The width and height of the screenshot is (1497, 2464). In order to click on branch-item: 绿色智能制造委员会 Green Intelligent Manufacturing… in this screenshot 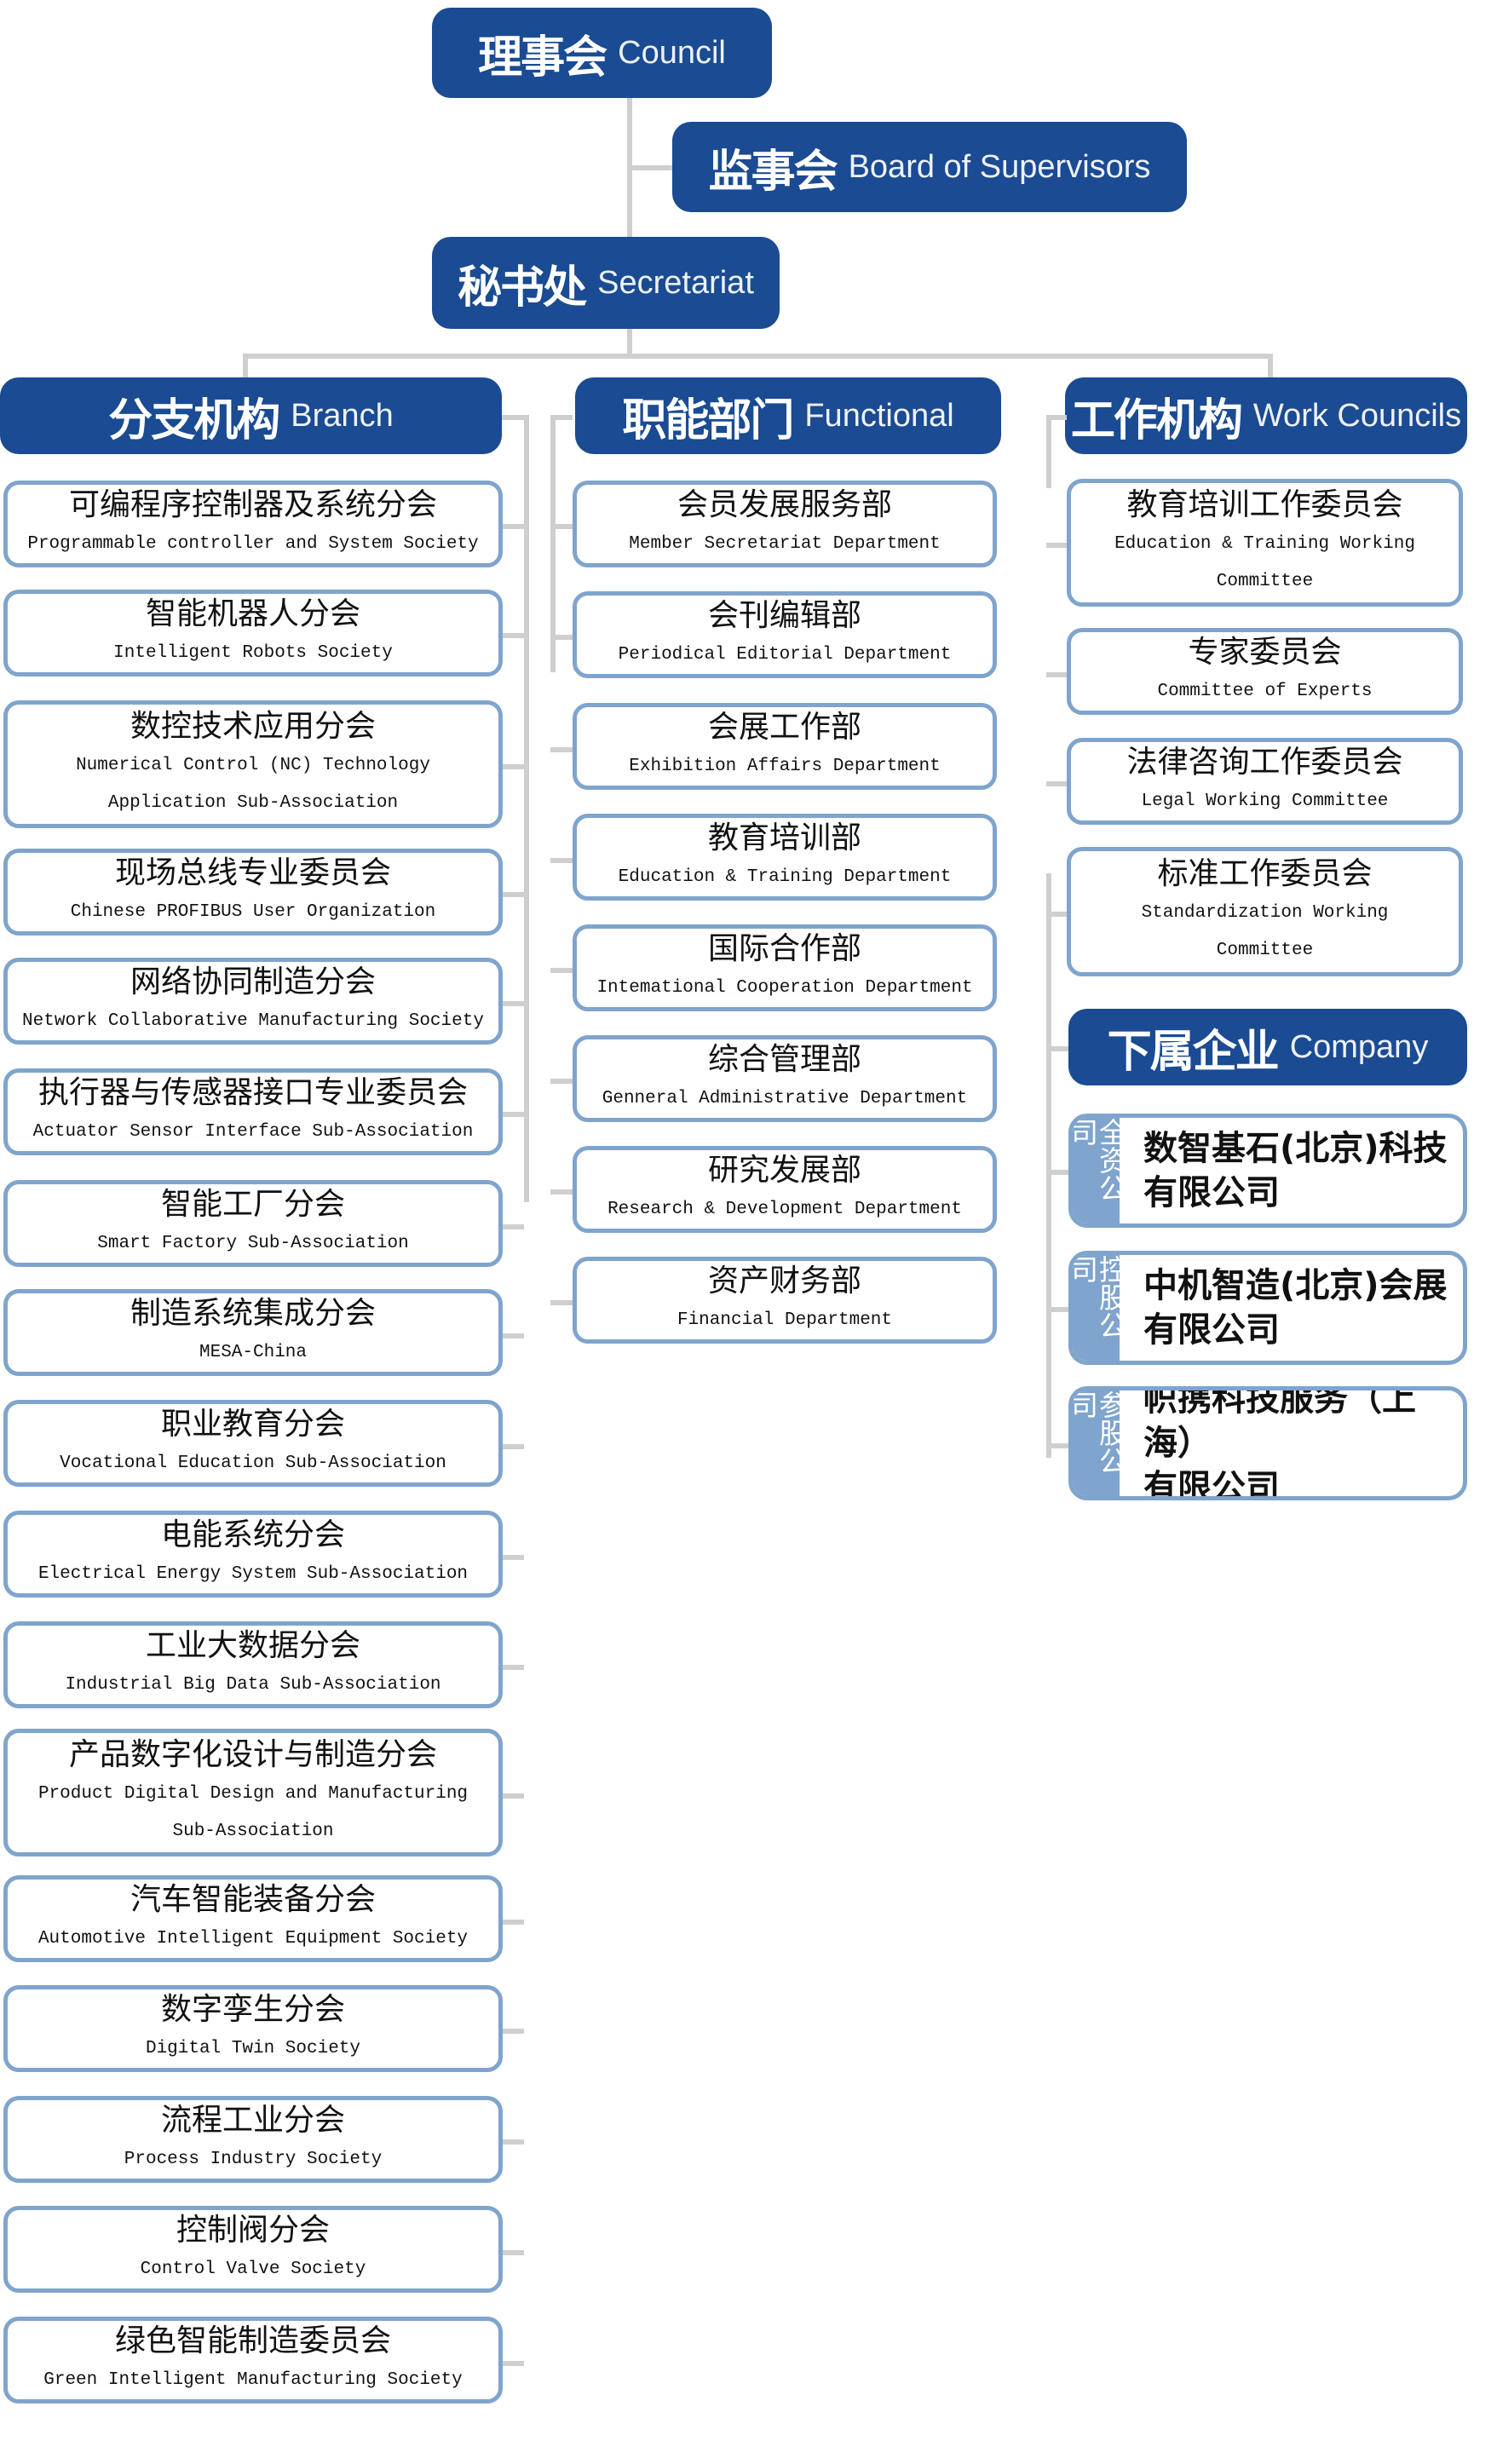, I will do `click(253, 2360)`.